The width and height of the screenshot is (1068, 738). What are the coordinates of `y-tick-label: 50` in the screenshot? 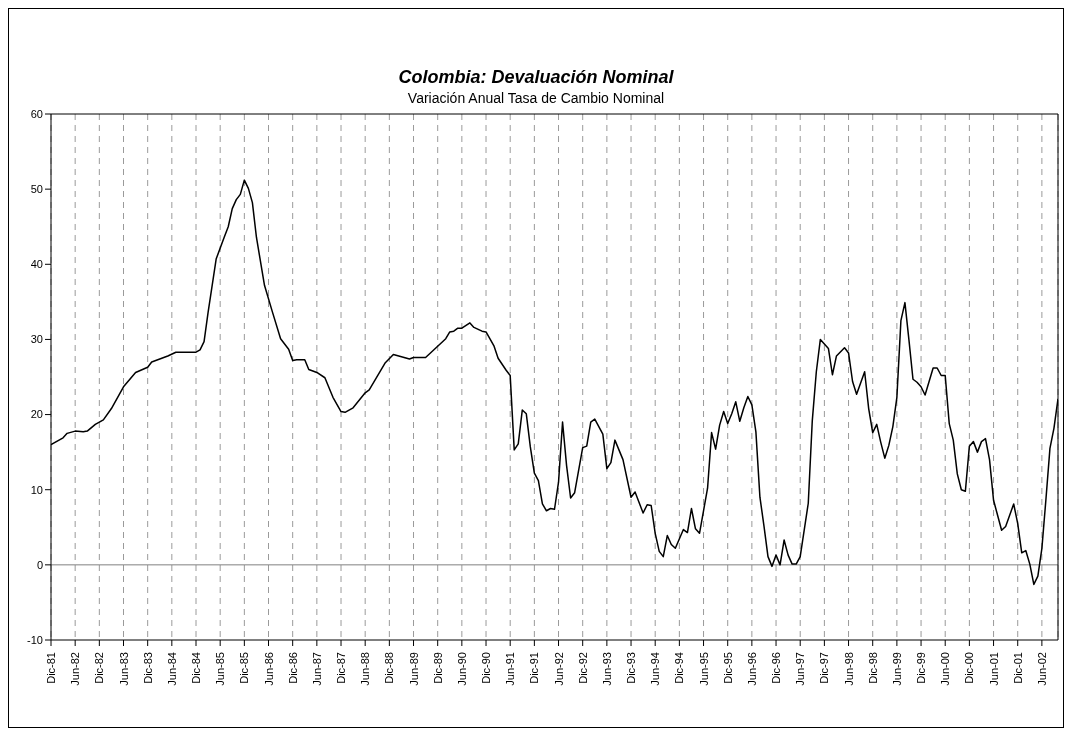 It's located at (36, 189).